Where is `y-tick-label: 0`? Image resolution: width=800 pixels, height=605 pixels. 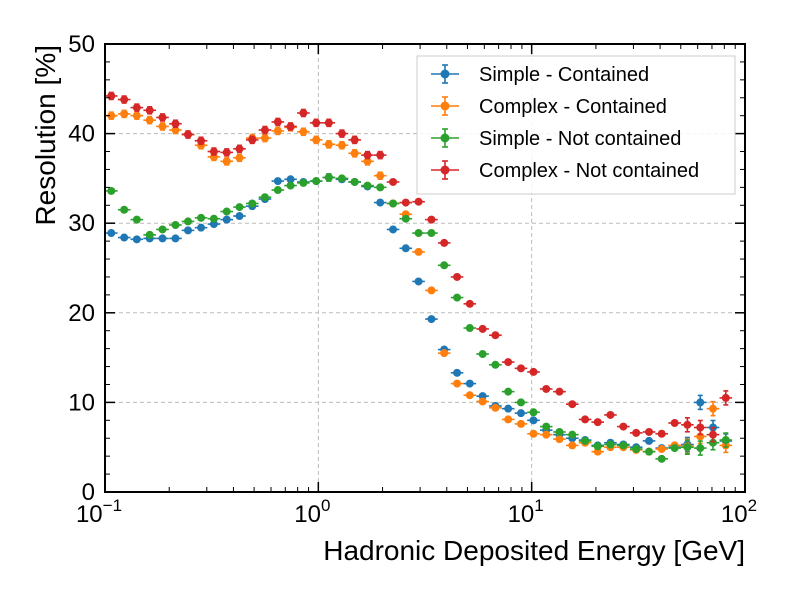 y-tick-label: 0 is located at coordinates (88, 492).